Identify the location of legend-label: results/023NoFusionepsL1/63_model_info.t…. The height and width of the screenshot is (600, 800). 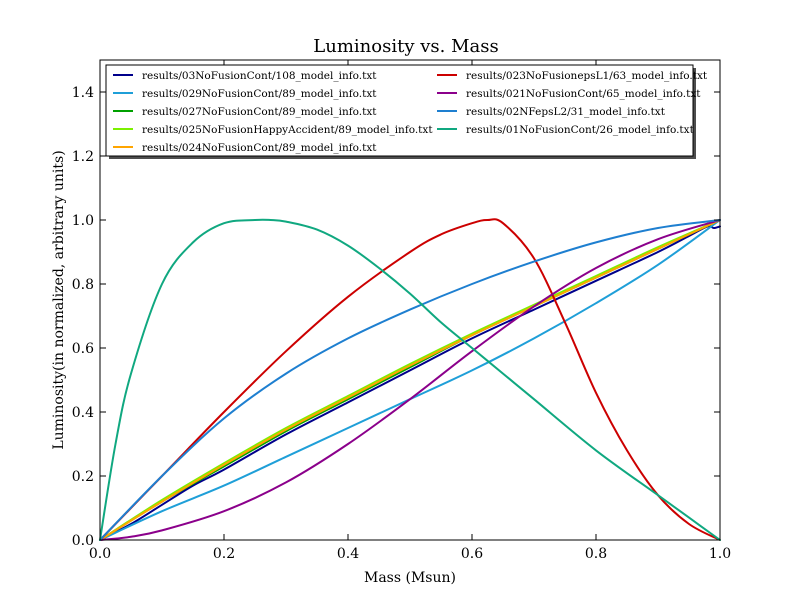
(587, 76).